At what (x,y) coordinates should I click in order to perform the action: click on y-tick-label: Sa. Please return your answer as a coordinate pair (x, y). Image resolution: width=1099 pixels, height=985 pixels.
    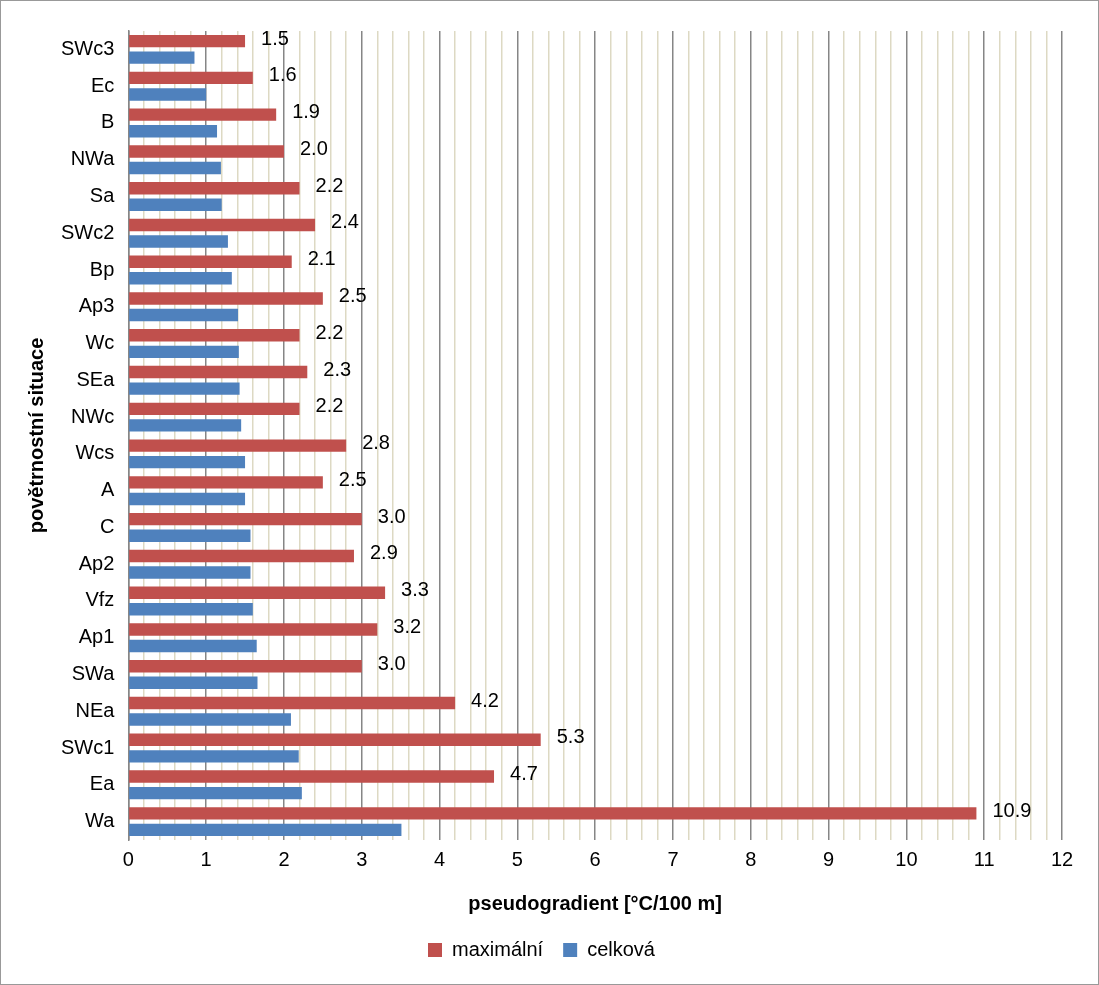
    Looking at the image, I should click on (102, 194).